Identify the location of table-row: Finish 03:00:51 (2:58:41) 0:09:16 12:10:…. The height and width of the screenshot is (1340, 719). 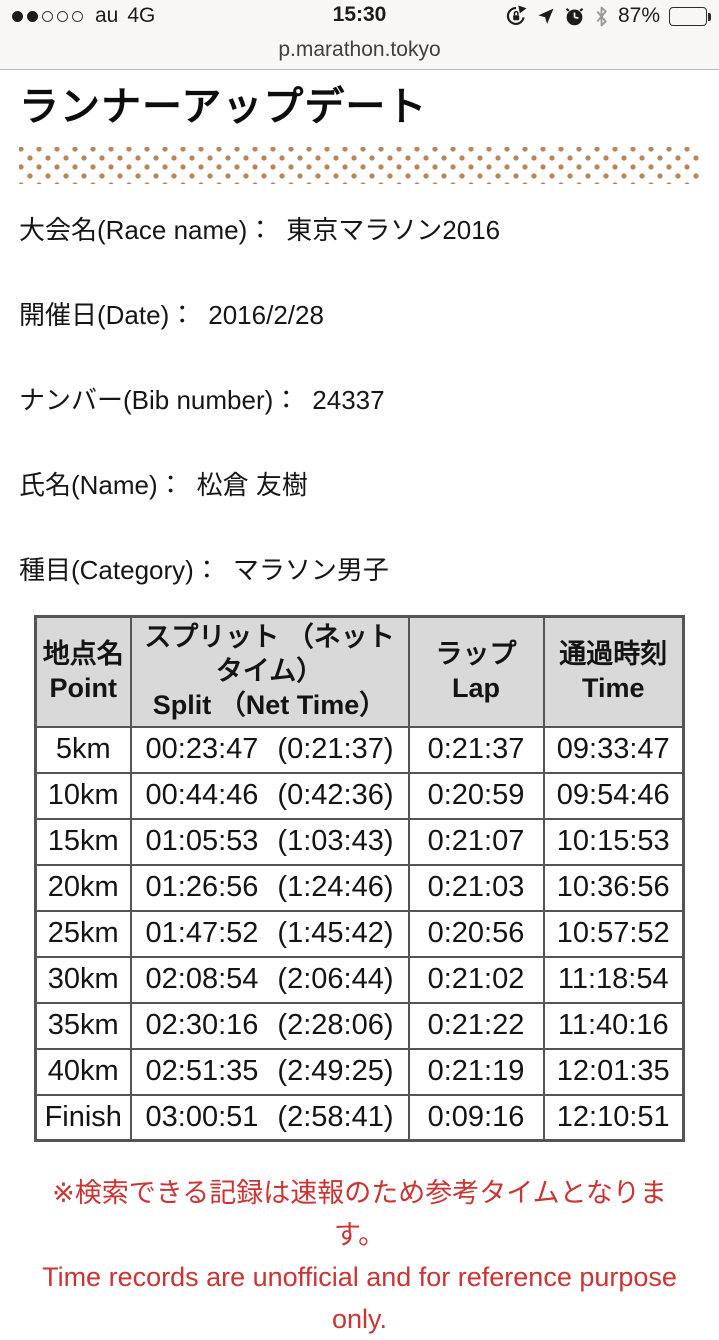
(359, 1117).